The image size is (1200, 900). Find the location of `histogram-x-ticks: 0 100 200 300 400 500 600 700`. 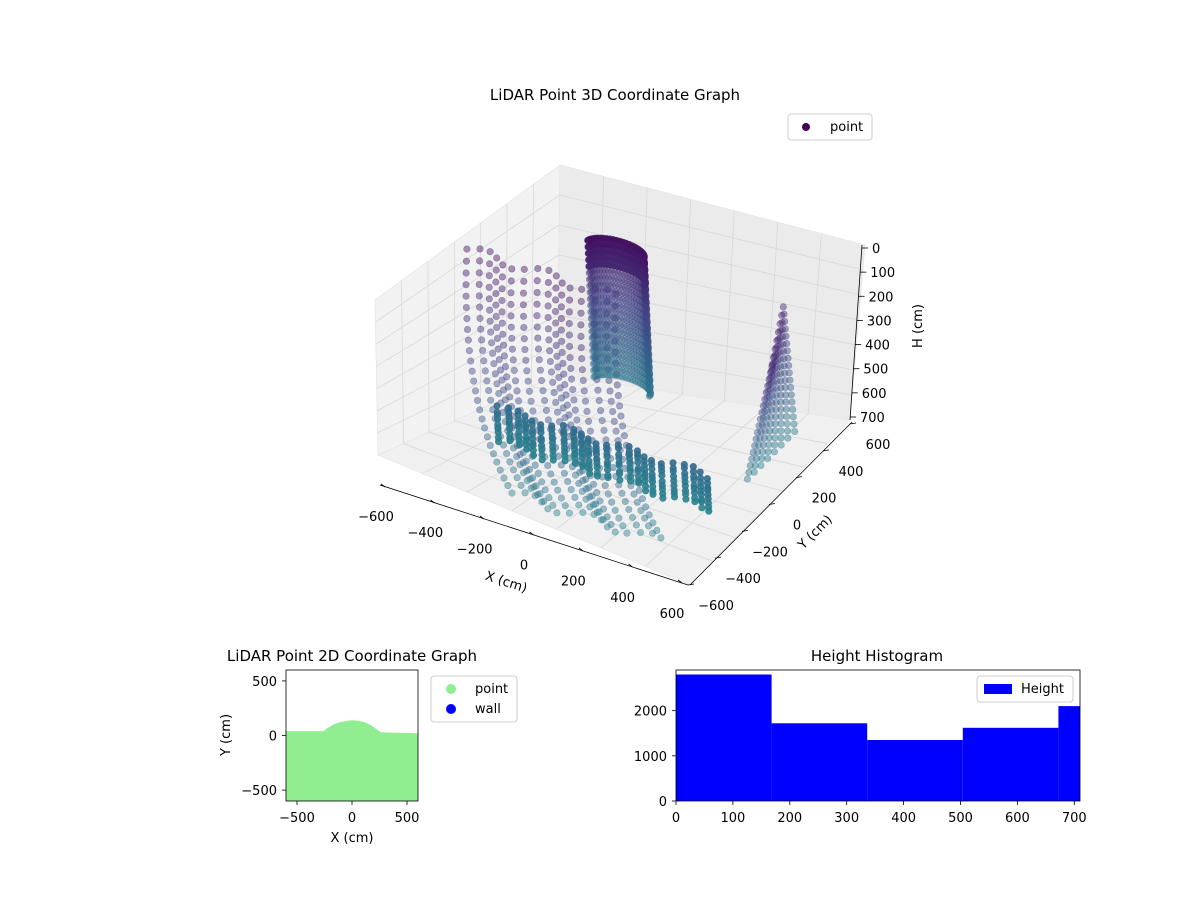

histogram-x-ticks: 0 100 200 300 400 500 600 700 is located at coordinates (879, 813).